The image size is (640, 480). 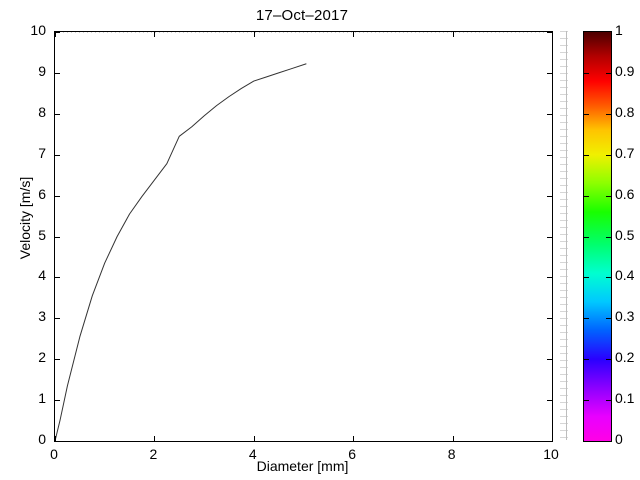 What do you see at coordinates (42, 152) in the screenshot?
I see `y-tick-label-7: 7` at bounding box center [42, 152].